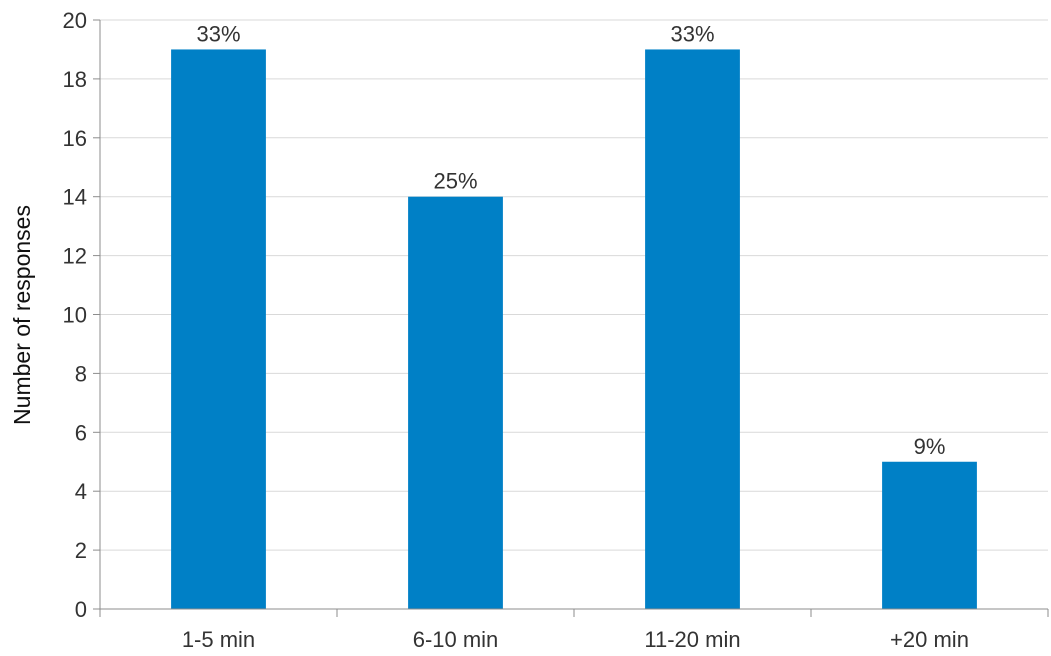 The height and width of the screenshot is (656, 1051). What do you see at coordinates (75, 256) in the screenshot?
I see `y-tick-label: 12` at bounding box center [75, 256].